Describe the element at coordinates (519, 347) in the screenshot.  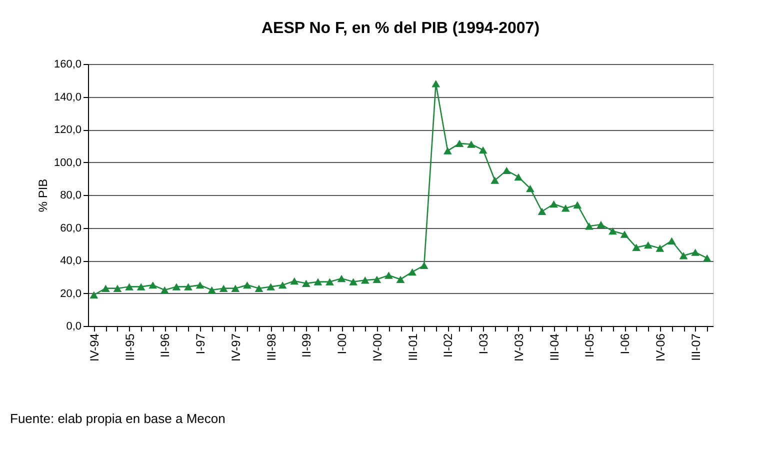
I see `x-tick-label: IV-03` at that location.